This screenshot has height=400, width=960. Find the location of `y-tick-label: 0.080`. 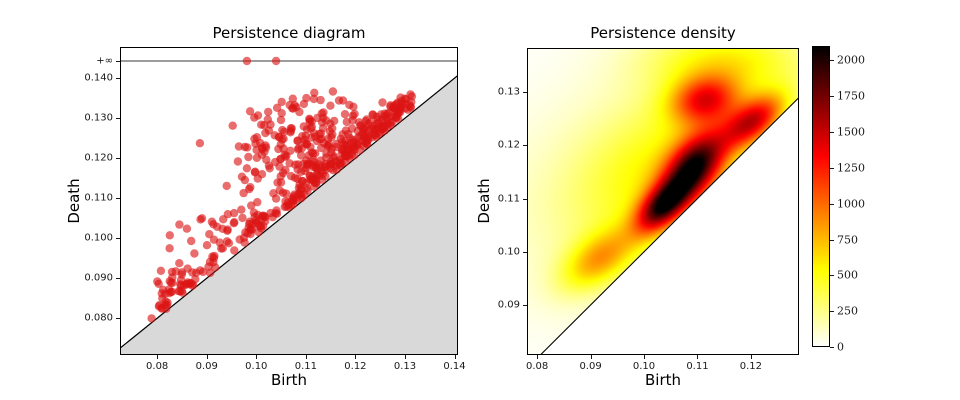

y-tick-label: 0.080 is located at coordinates (98, 318).